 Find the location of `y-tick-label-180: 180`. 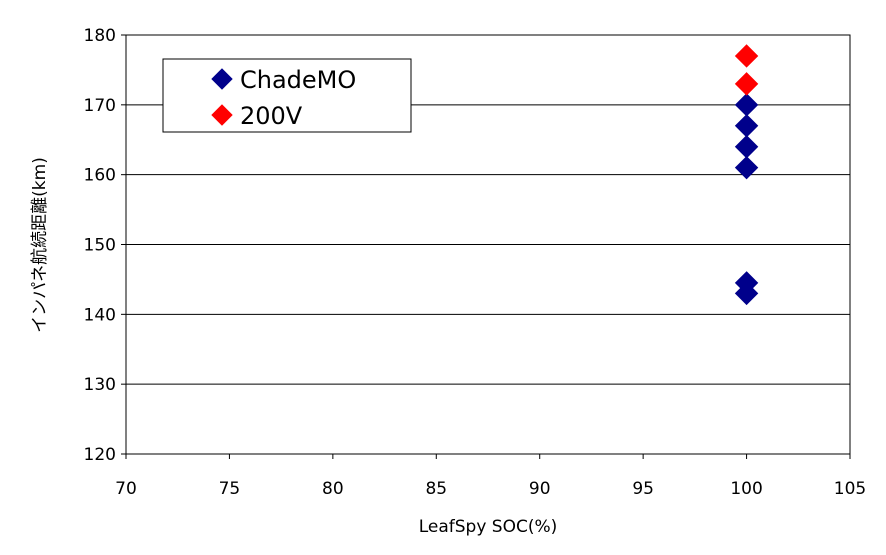

y-tick-label-180: 180 is located at coordinates (100, 36).